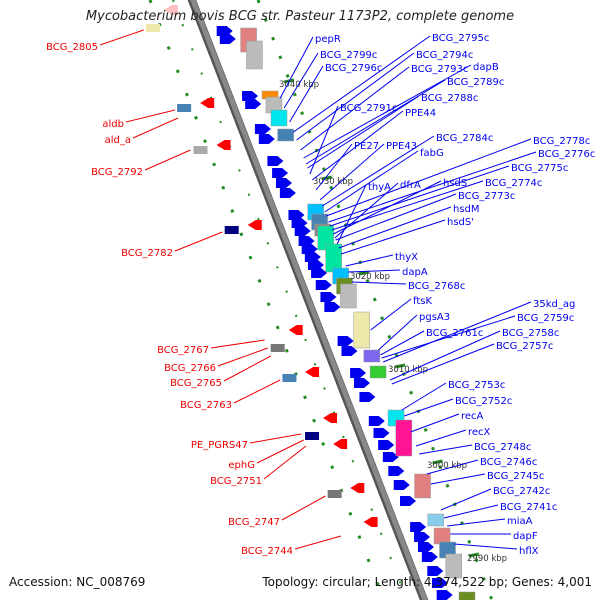  Describe the element at coordinates (72, 47) in the screenshot. I see `gene-label-reverse: BCG_2805` at that location.